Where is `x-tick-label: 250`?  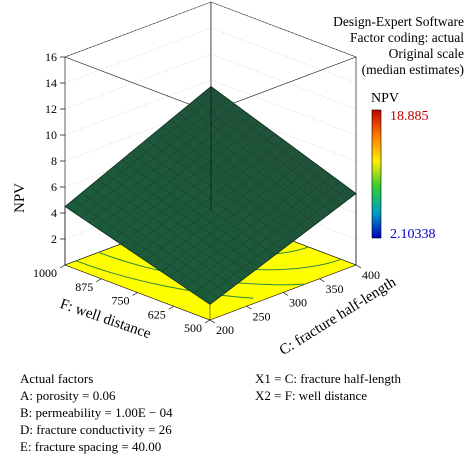
x-tick-label: 250 is located at coordinates (262, 316).